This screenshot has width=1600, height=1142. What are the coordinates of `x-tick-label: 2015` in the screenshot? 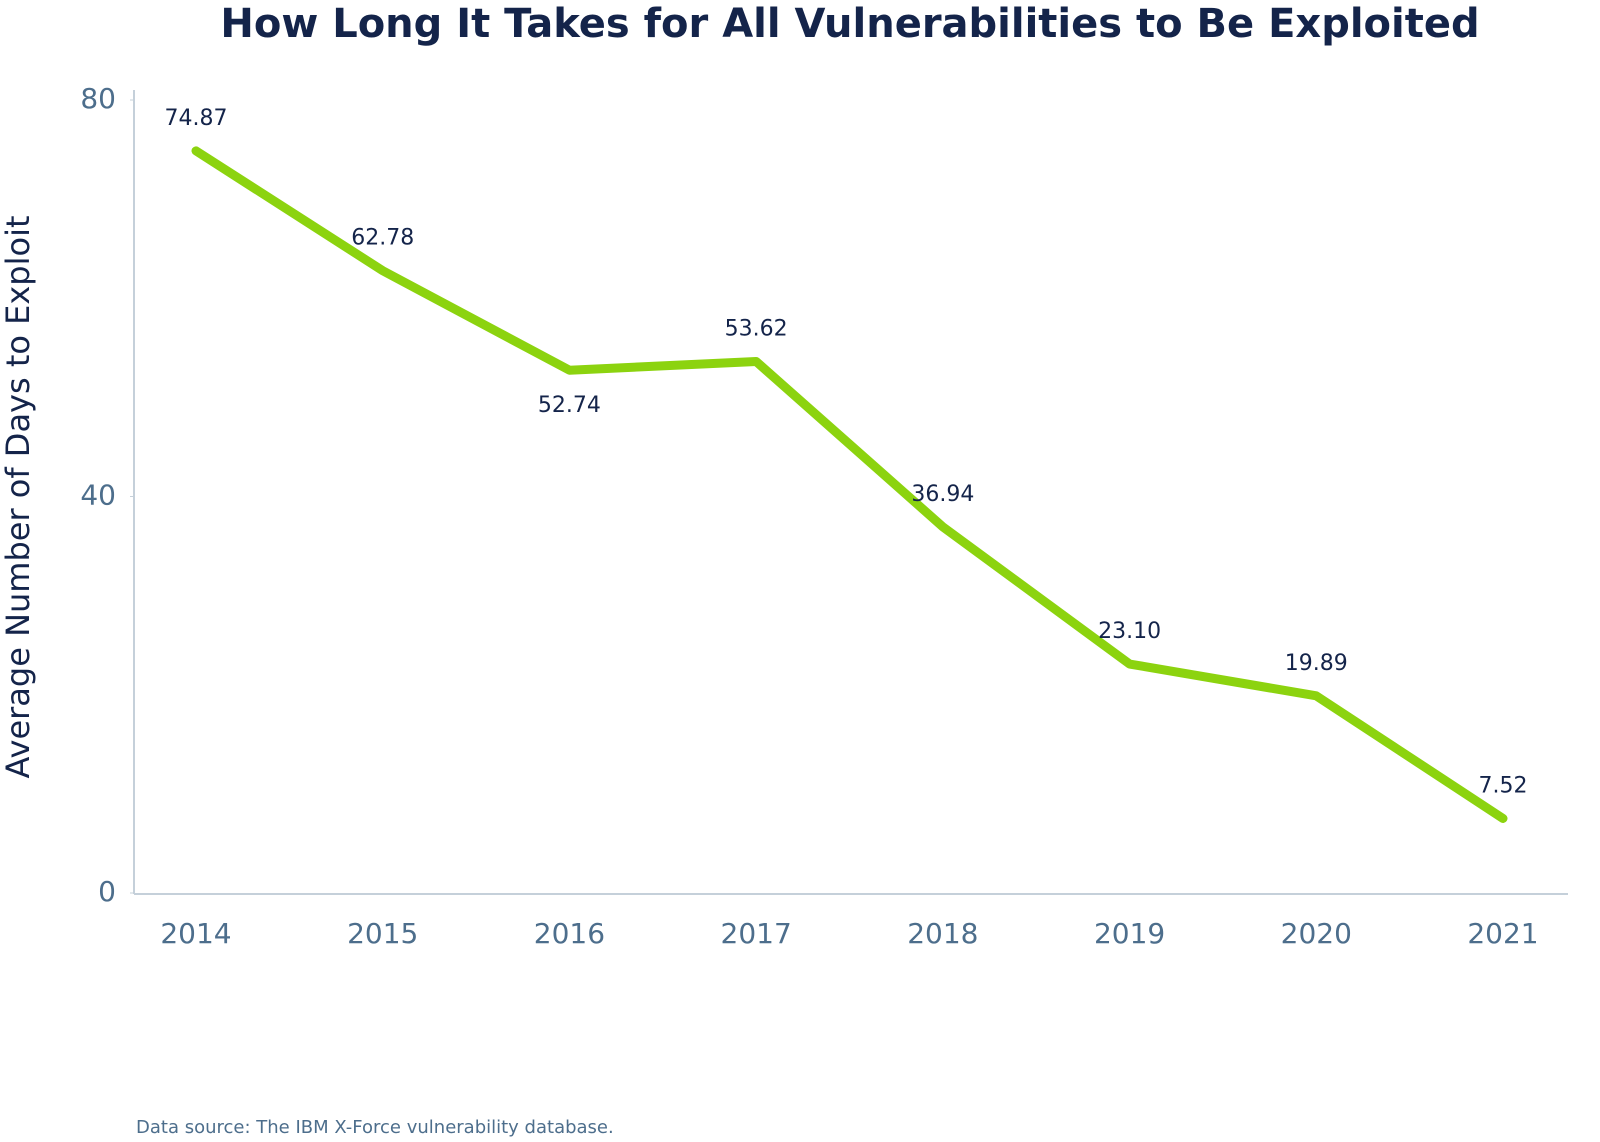 It's located at (382, 933).